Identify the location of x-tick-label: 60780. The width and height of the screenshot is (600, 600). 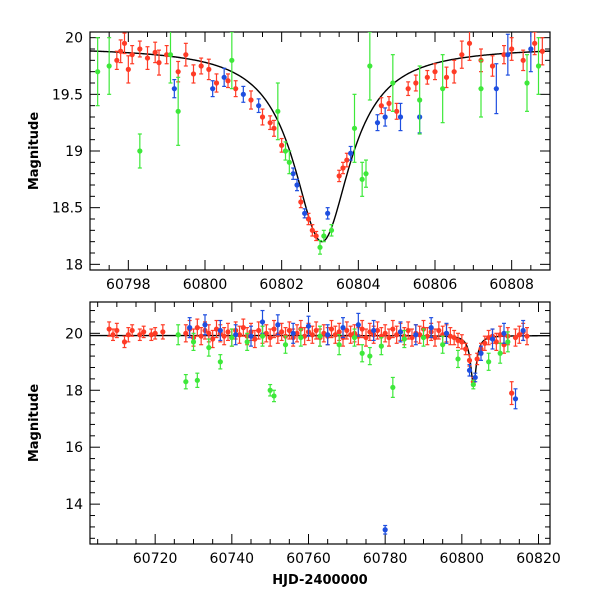
(385, 559).